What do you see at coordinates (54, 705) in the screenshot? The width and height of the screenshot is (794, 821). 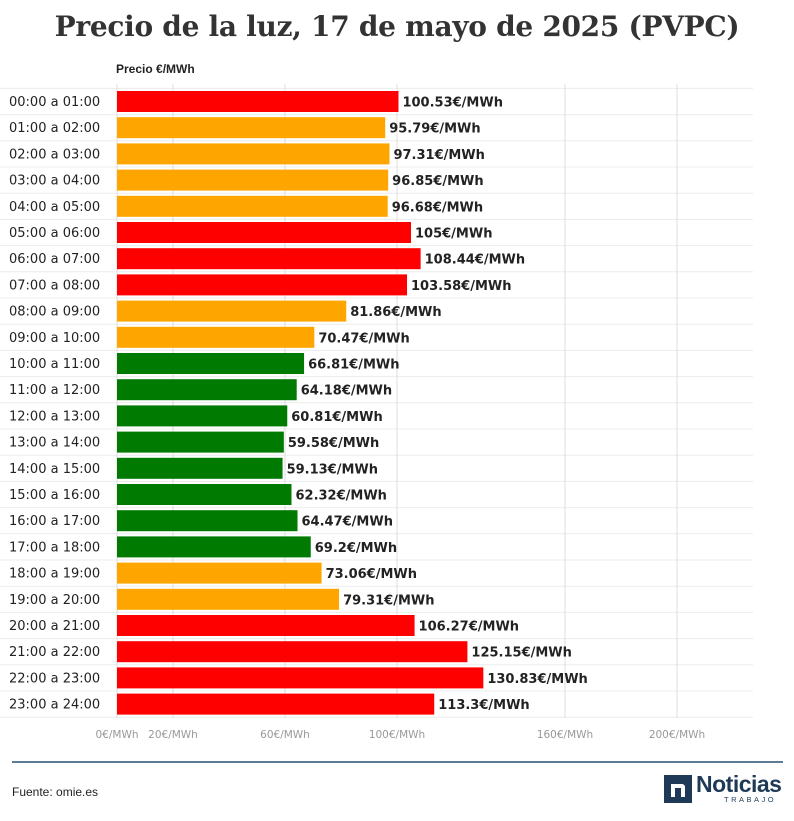 I see `hour-label: 23:00 a 24:00` at bounding box center [54, 705].